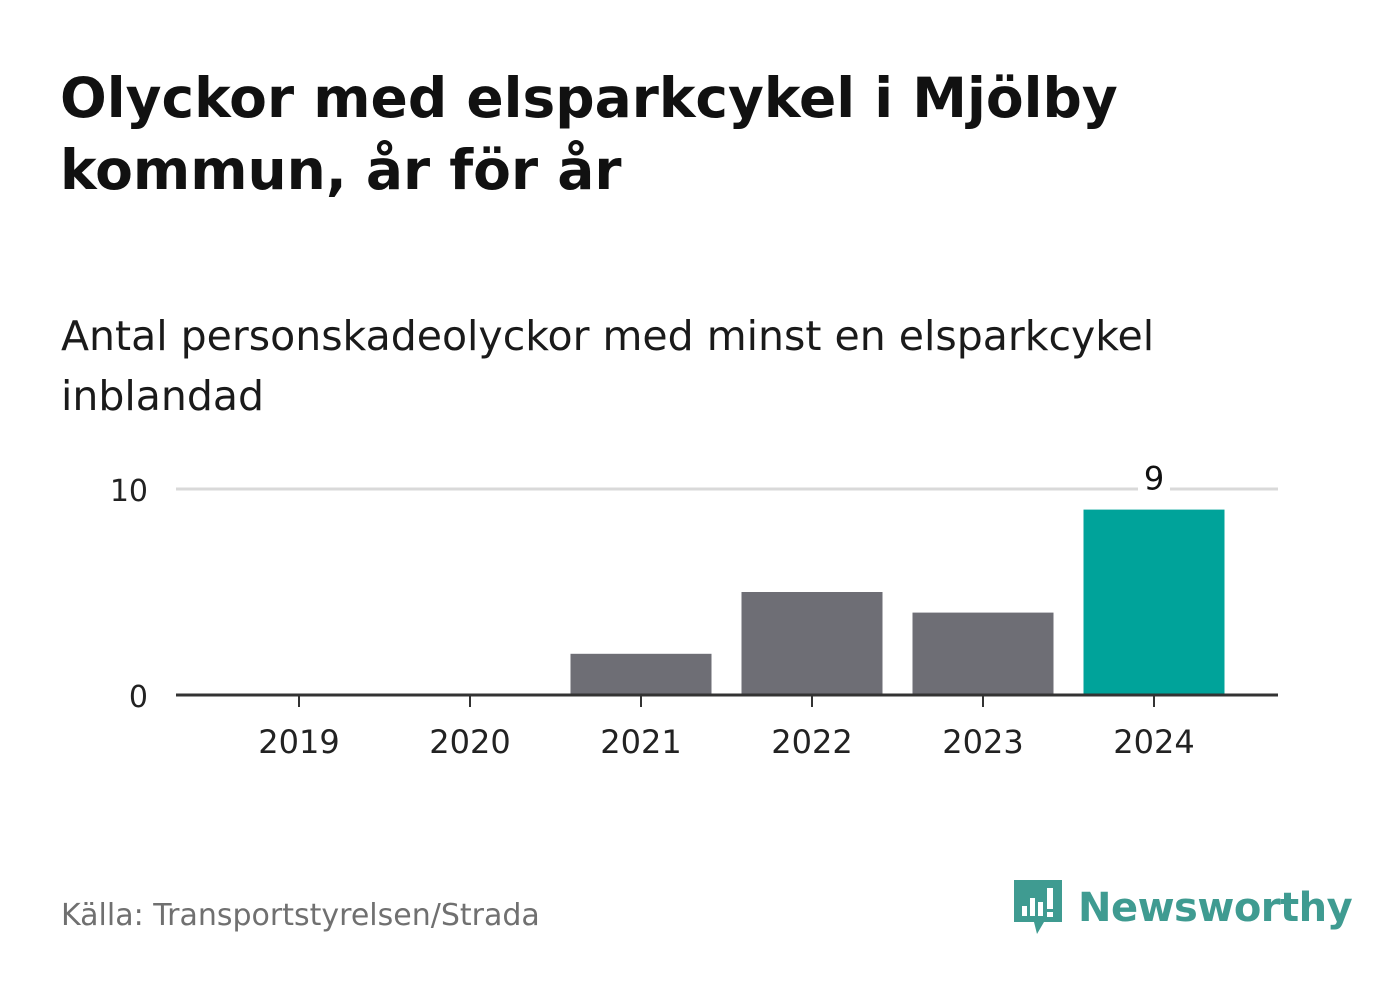 The height and width of the screenshot is (999, 1382). Describe the element at coordinates (640, 742) in the screenshot. I see `x-tick-label: 2021` at that location.